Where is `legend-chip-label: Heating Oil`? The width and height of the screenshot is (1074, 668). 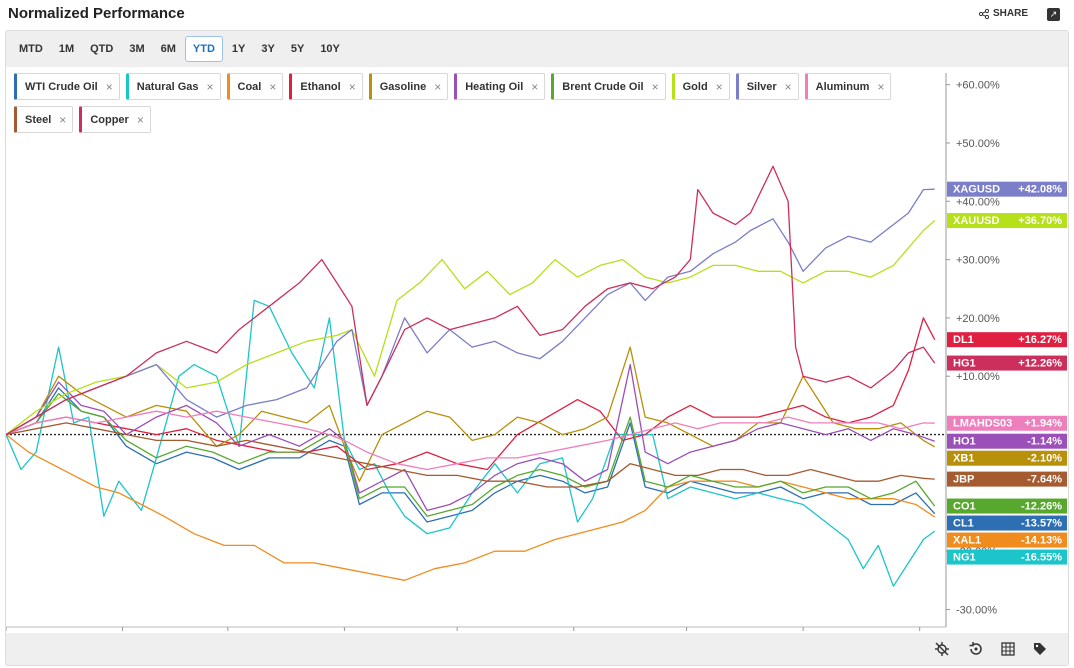 legend-chip-label: Heating Oil is located at coordinates (494, 86).